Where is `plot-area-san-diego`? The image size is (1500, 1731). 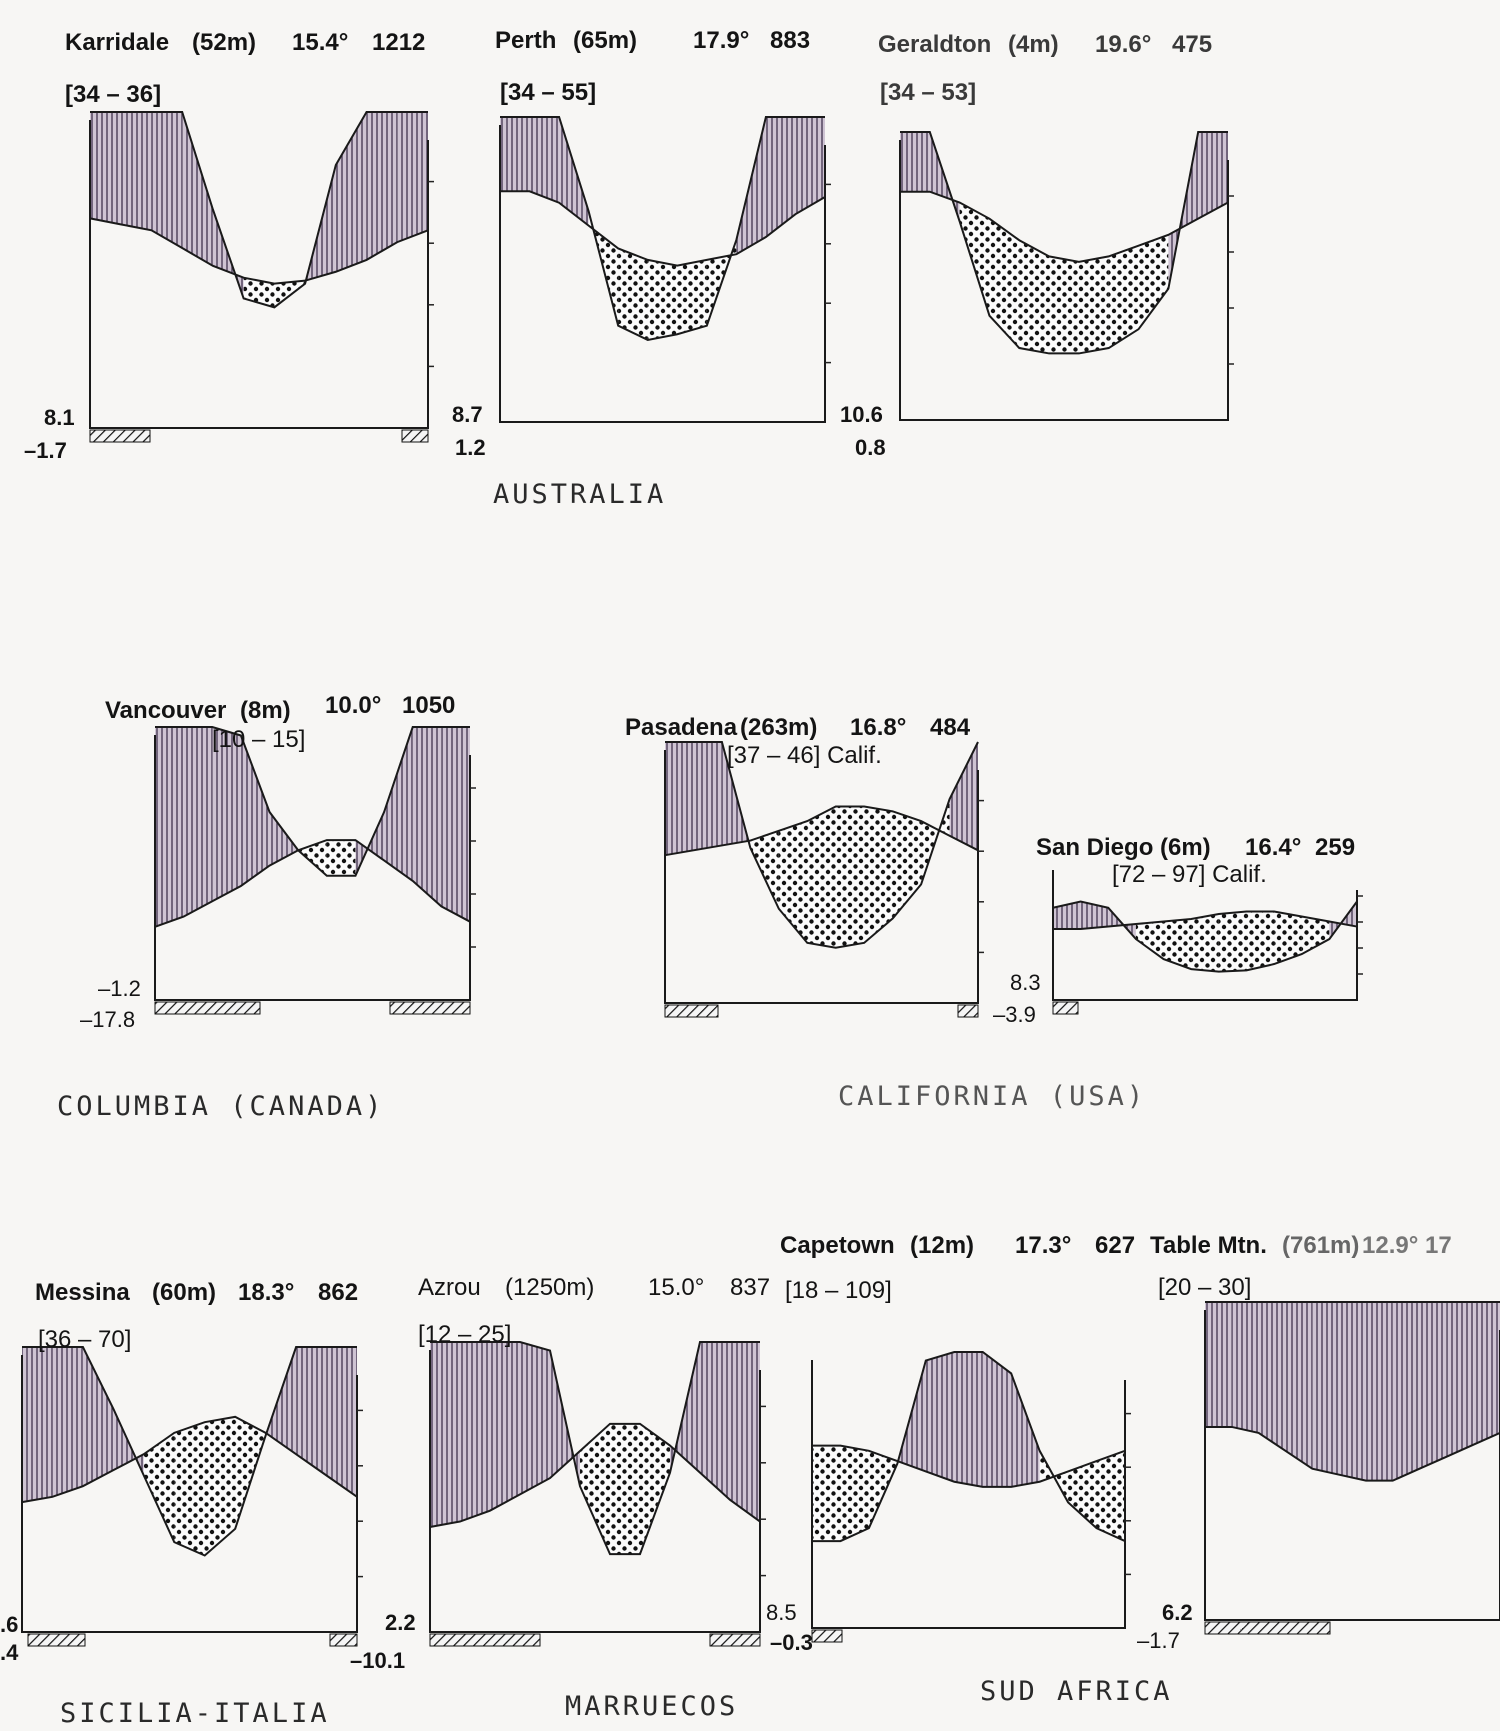
plot-area-san-diego is located at coordinates (1207, 942).